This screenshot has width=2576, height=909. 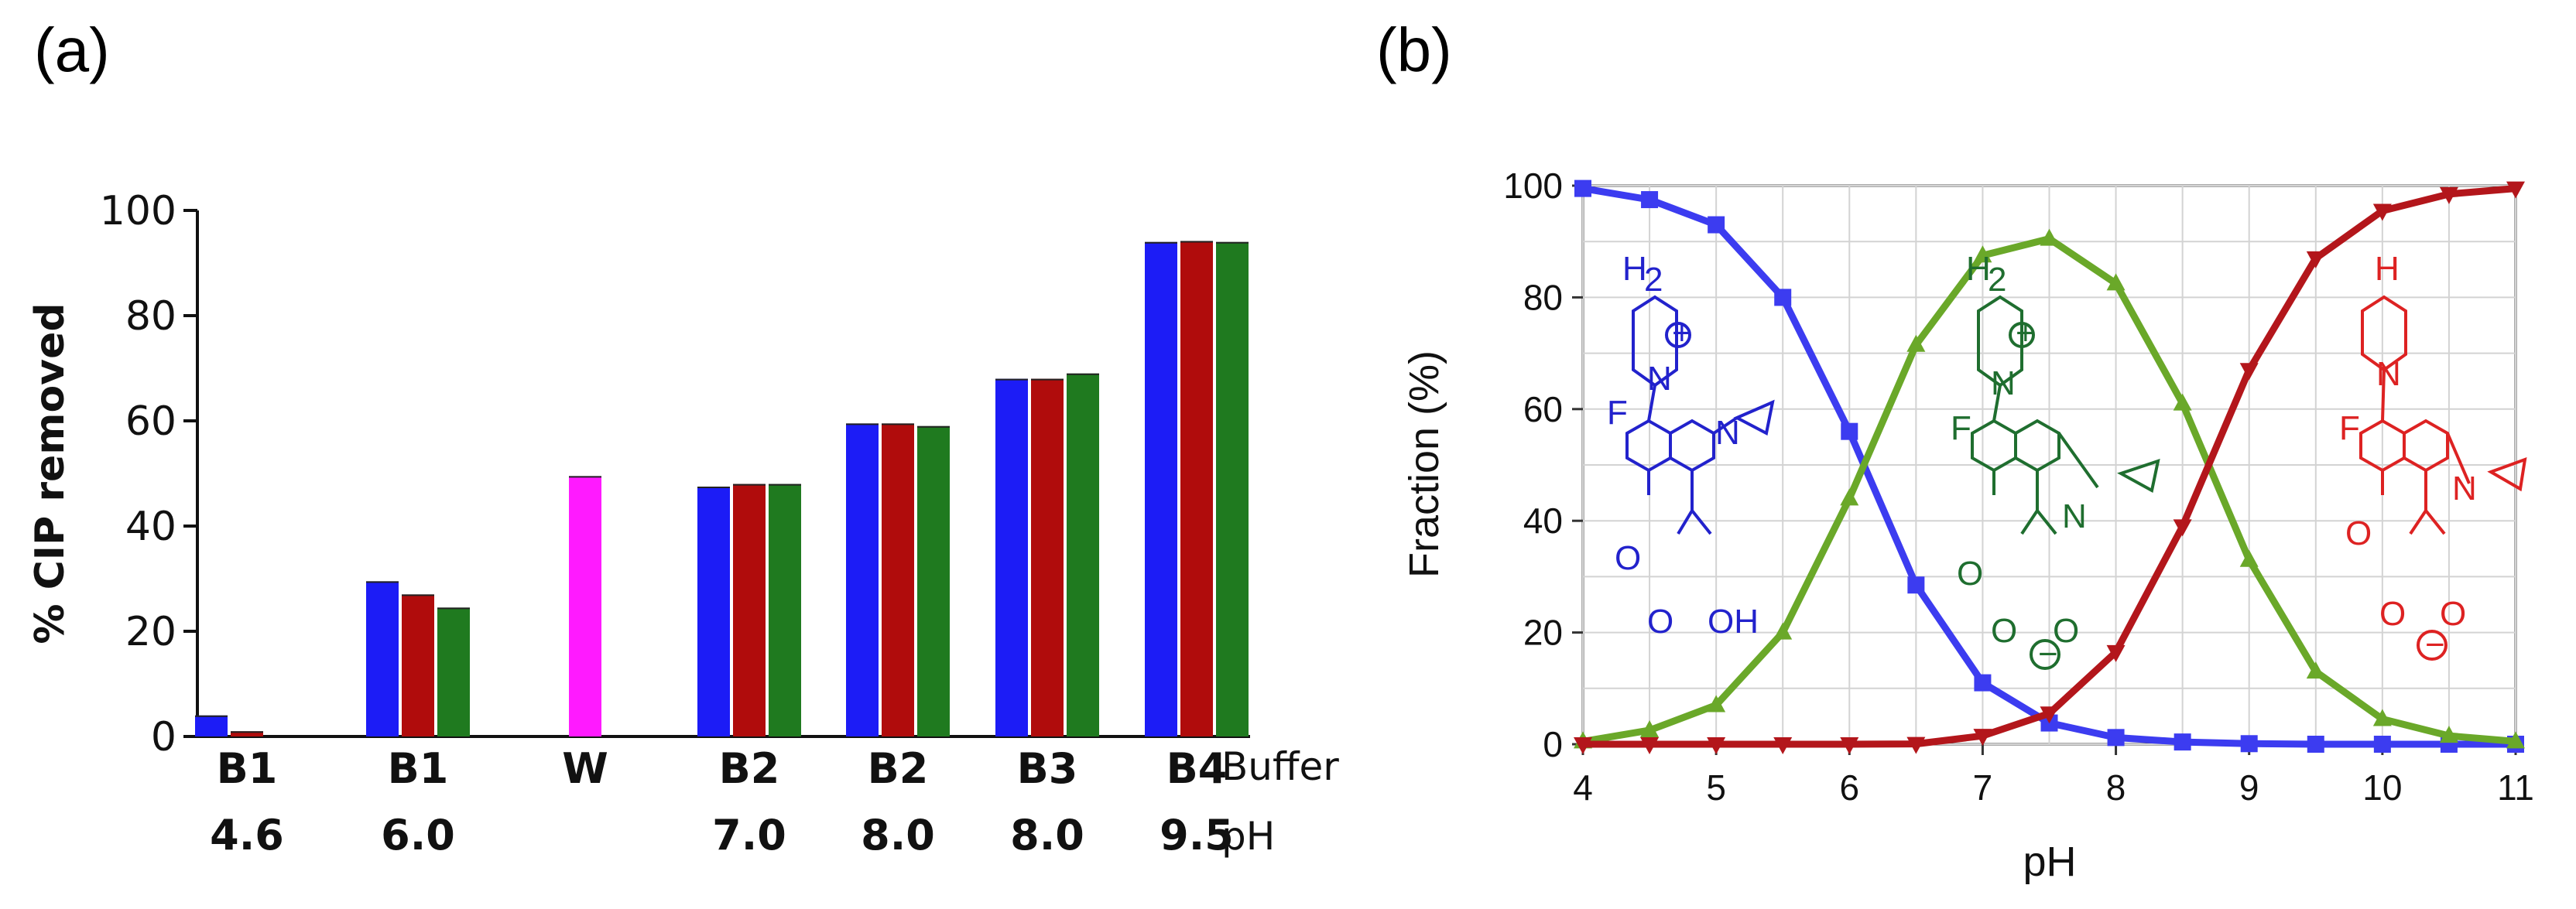 What do you see at coordinates (2116, 787) in the screenshot?
I see `chart-b-xtick-label: 8` at bounding box center [2116, 787].